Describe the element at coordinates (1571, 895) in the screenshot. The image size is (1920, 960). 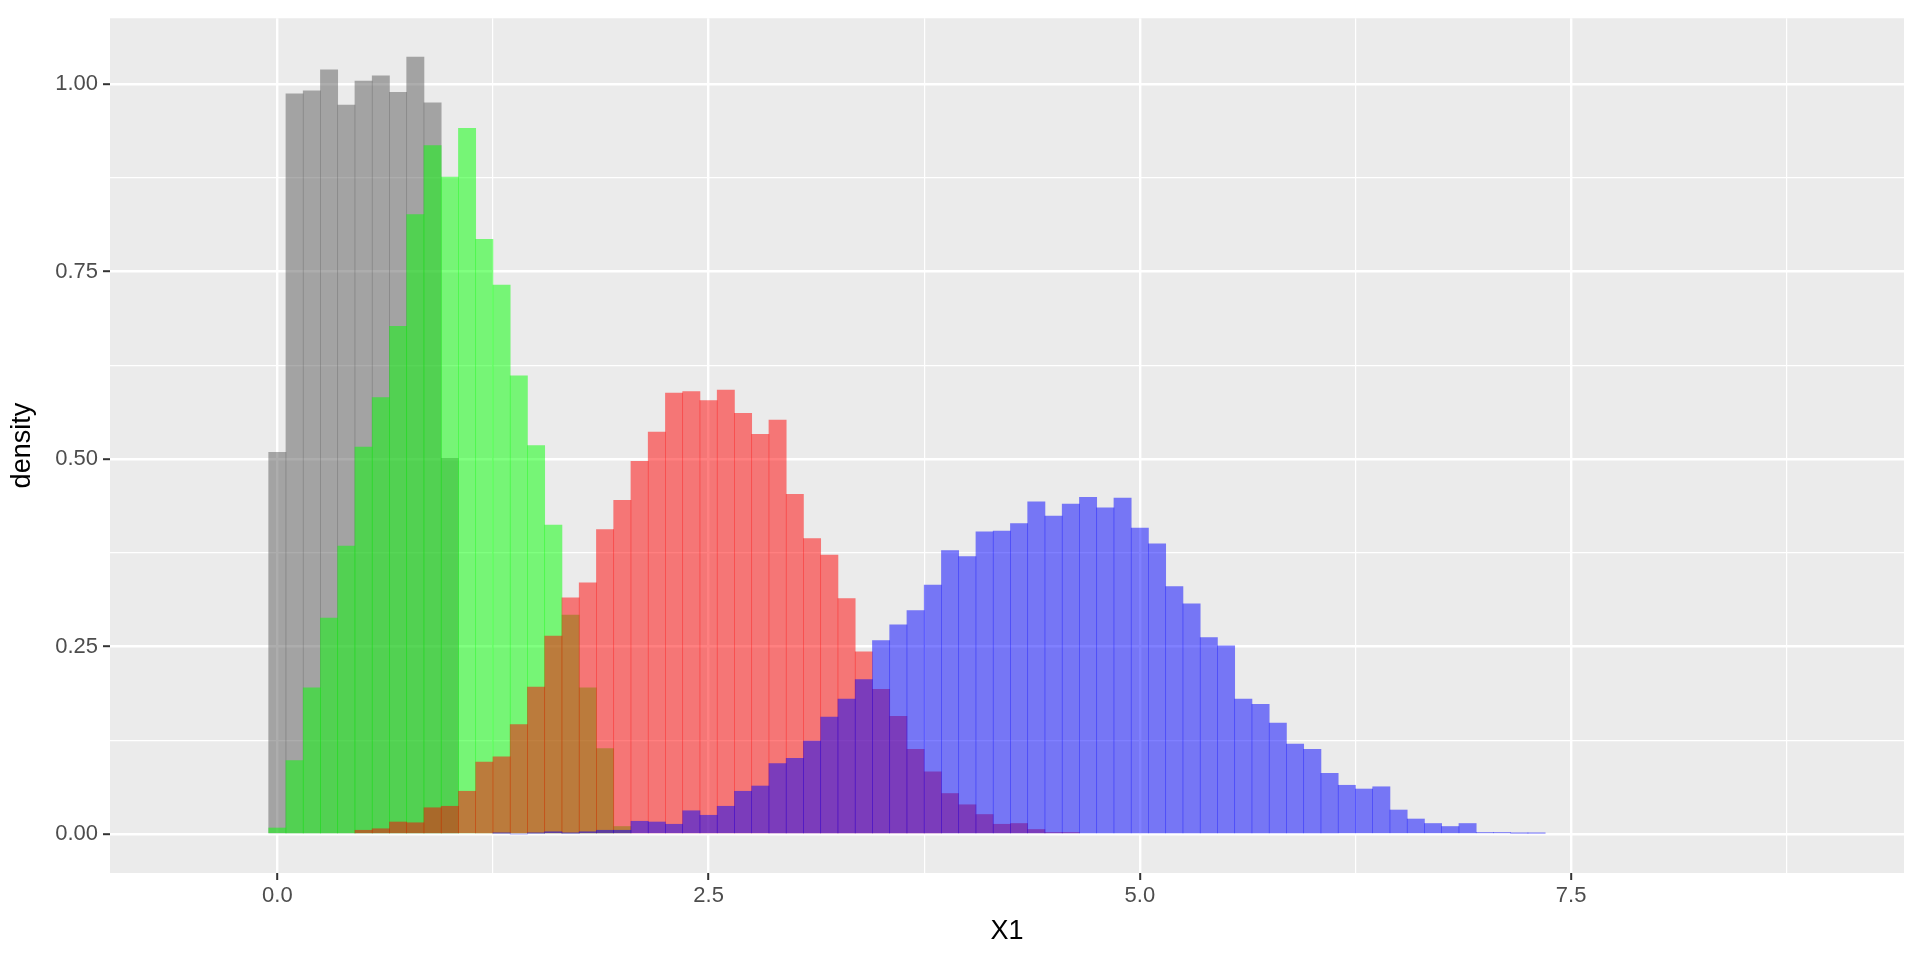
I see `x-tick-label: 7.5` at that location.